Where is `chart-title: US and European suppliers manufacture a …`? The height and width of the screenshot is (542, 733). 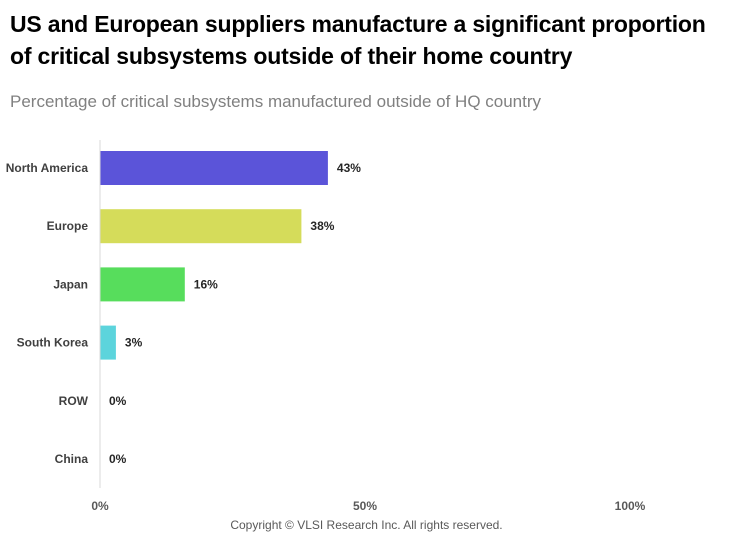 chart-title: US and European suppliers manufacture a … is located at coordinates (358, 40).